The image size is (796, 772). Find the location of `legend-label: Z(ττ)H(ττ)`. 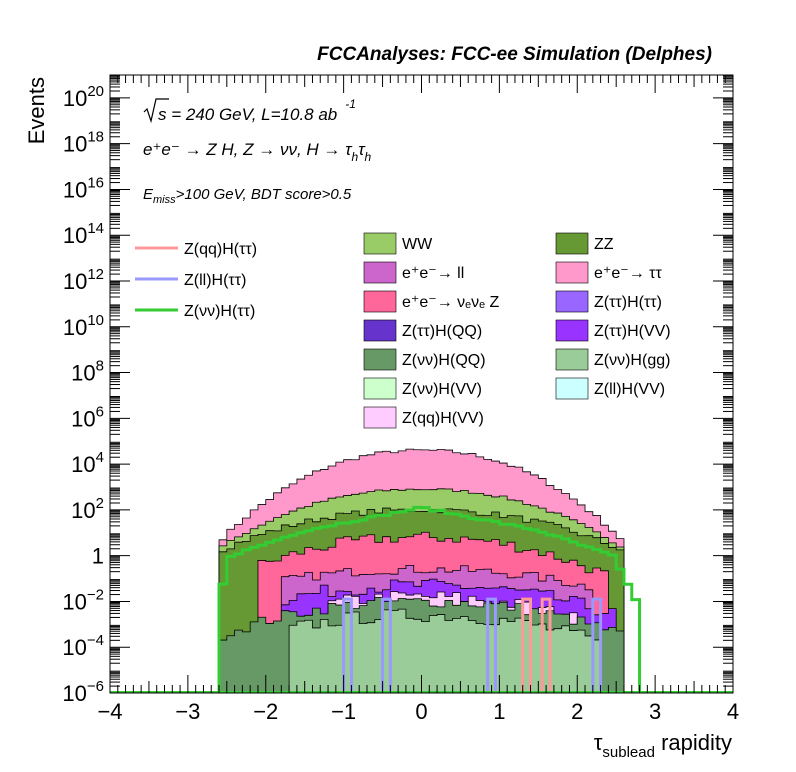

legend-label: Z(ττ)H(ττ) is located at coordinates (628, 302).